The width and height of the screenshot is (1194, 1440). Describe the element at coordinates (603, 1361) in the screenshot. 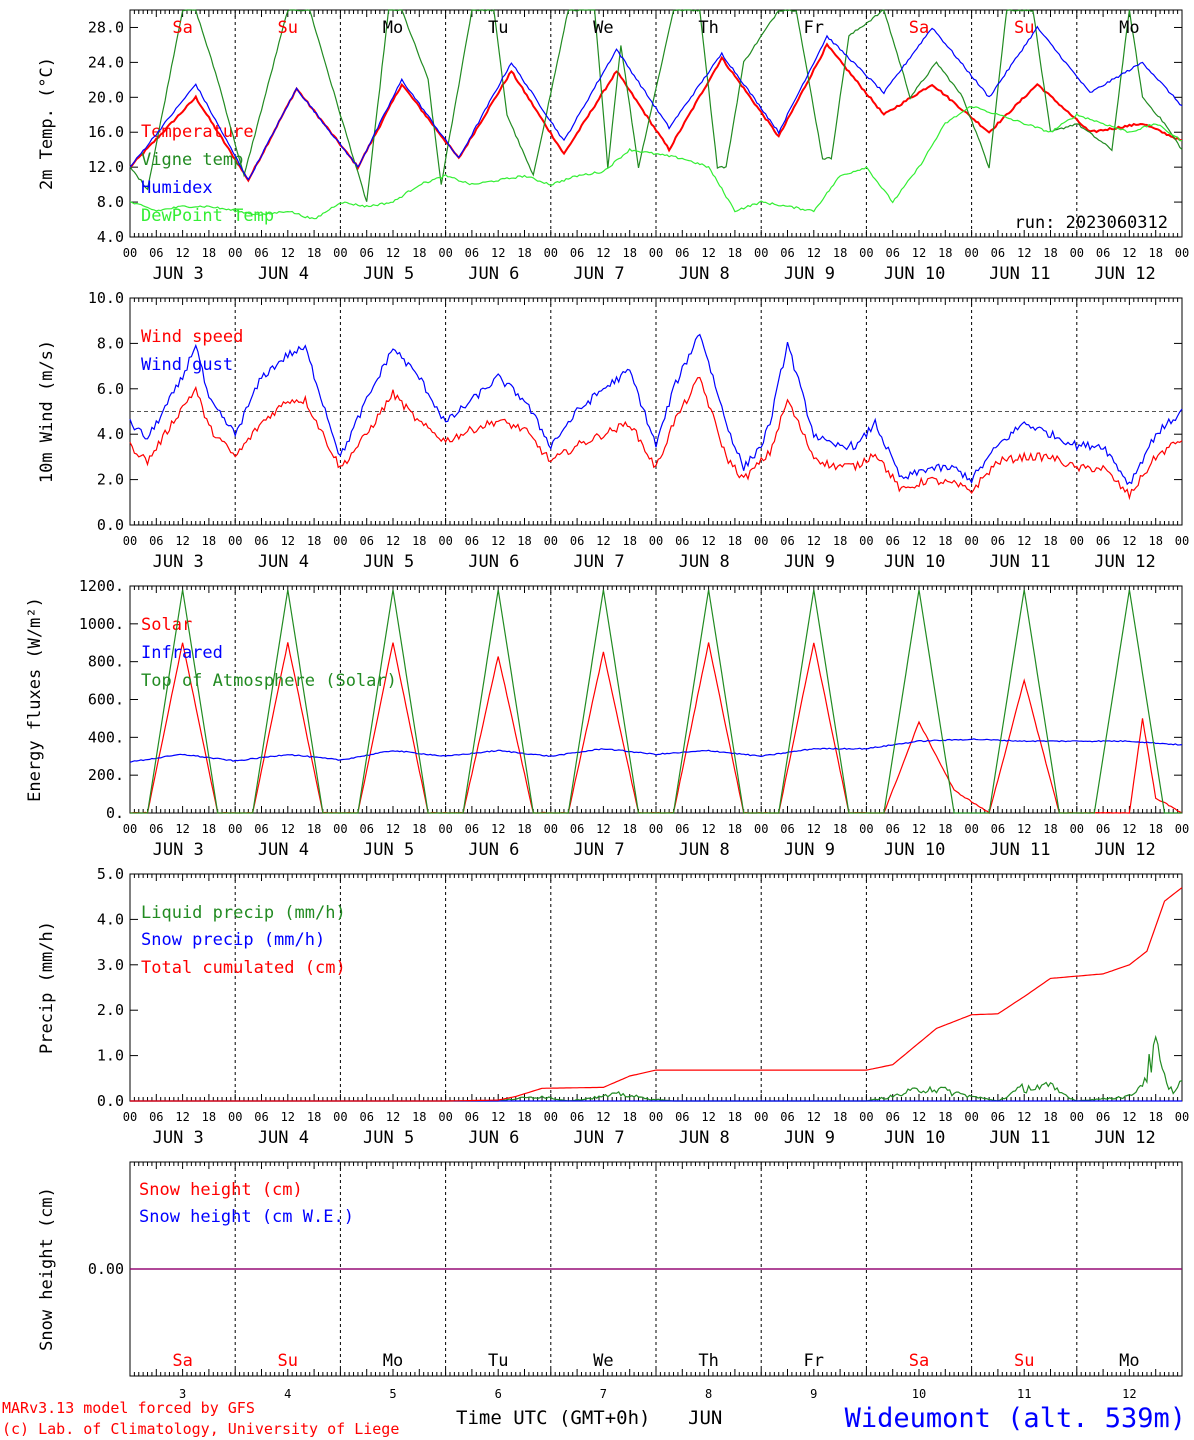

I see `weekday-label: We` at that location.